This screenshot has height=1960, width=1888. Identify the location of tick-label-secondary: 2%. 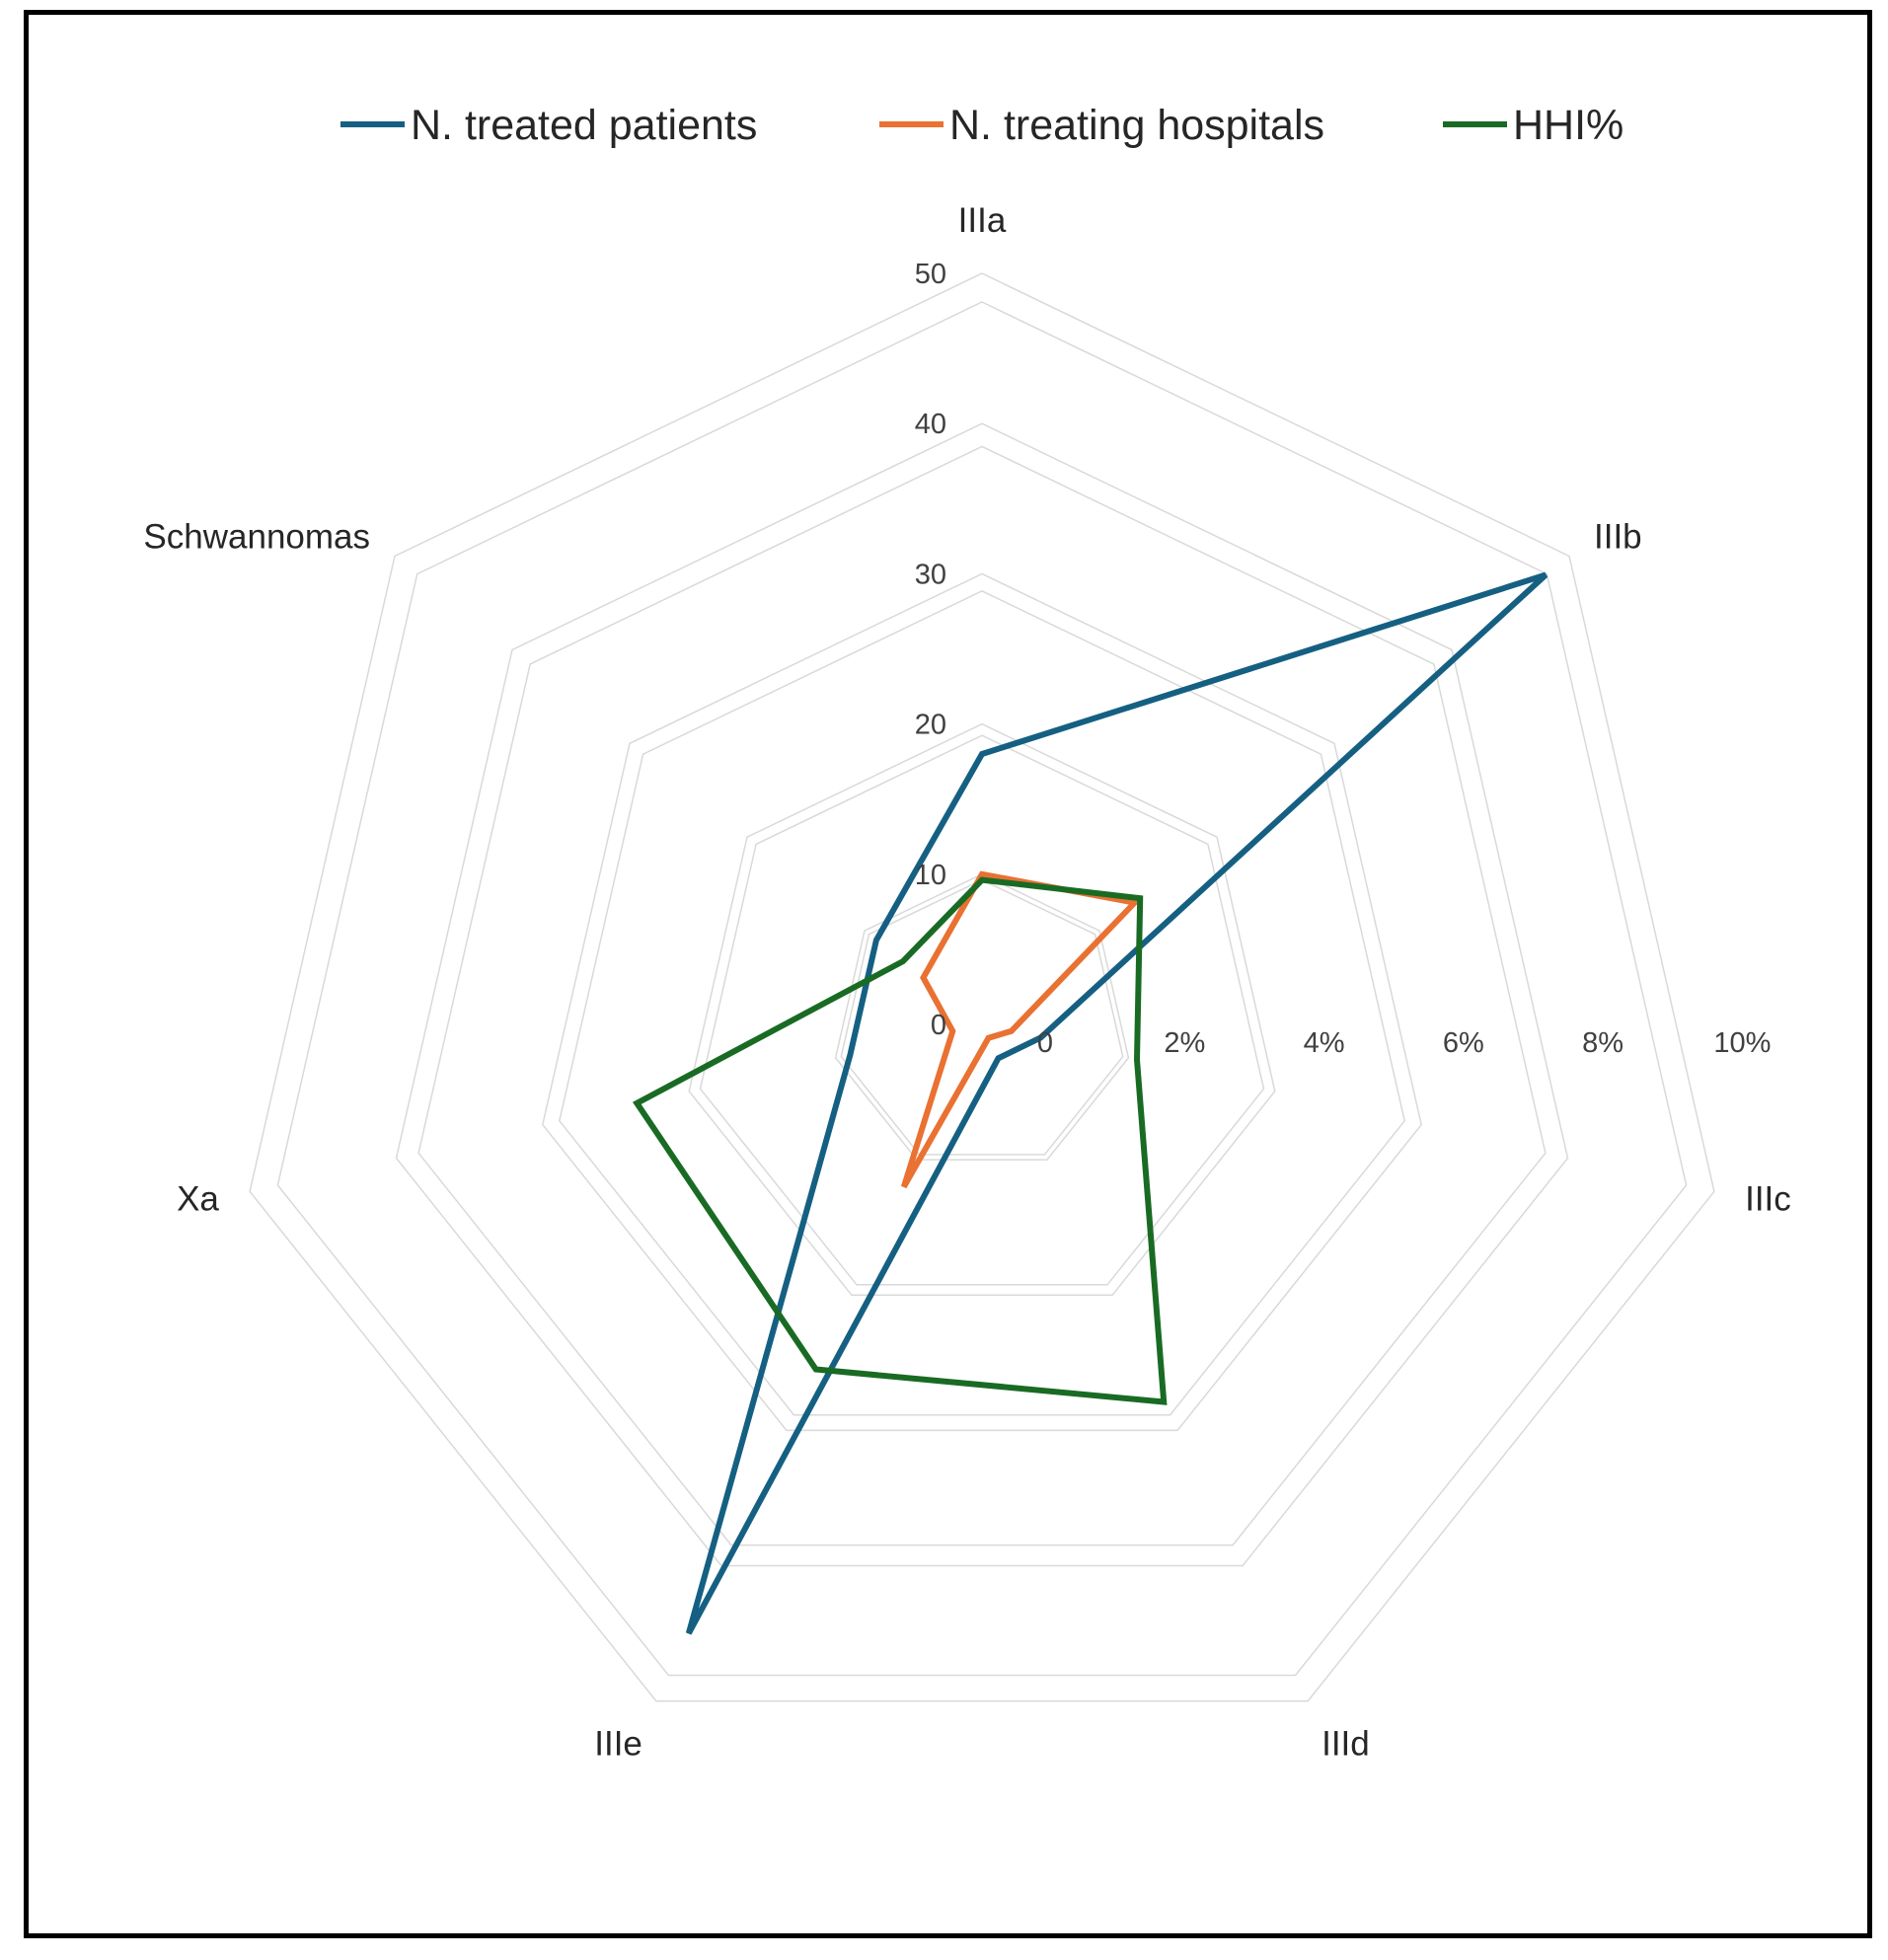
(1184, 1043).